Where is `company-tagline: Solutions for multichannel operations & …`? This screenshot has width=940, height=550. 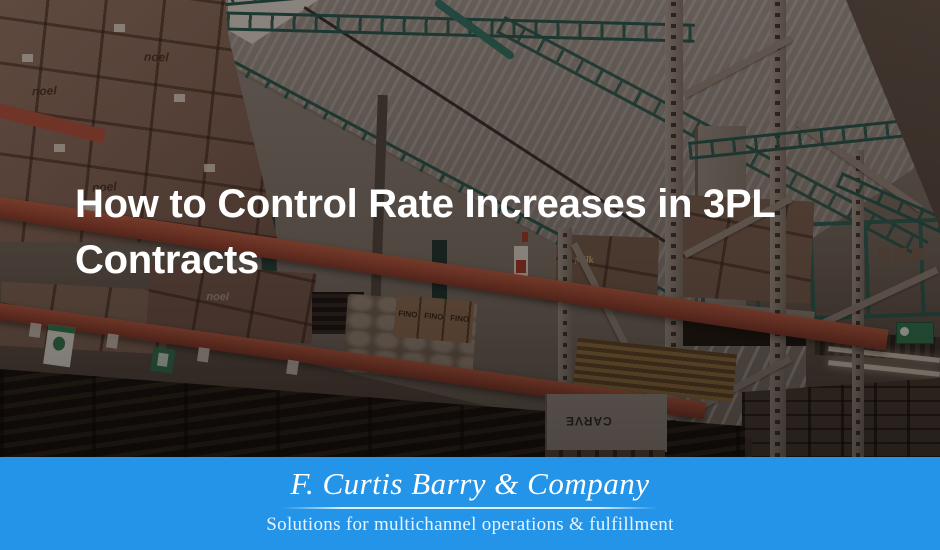 company-tagline: Solutions for multichannel operations & … is located at coordinates (470, 524).